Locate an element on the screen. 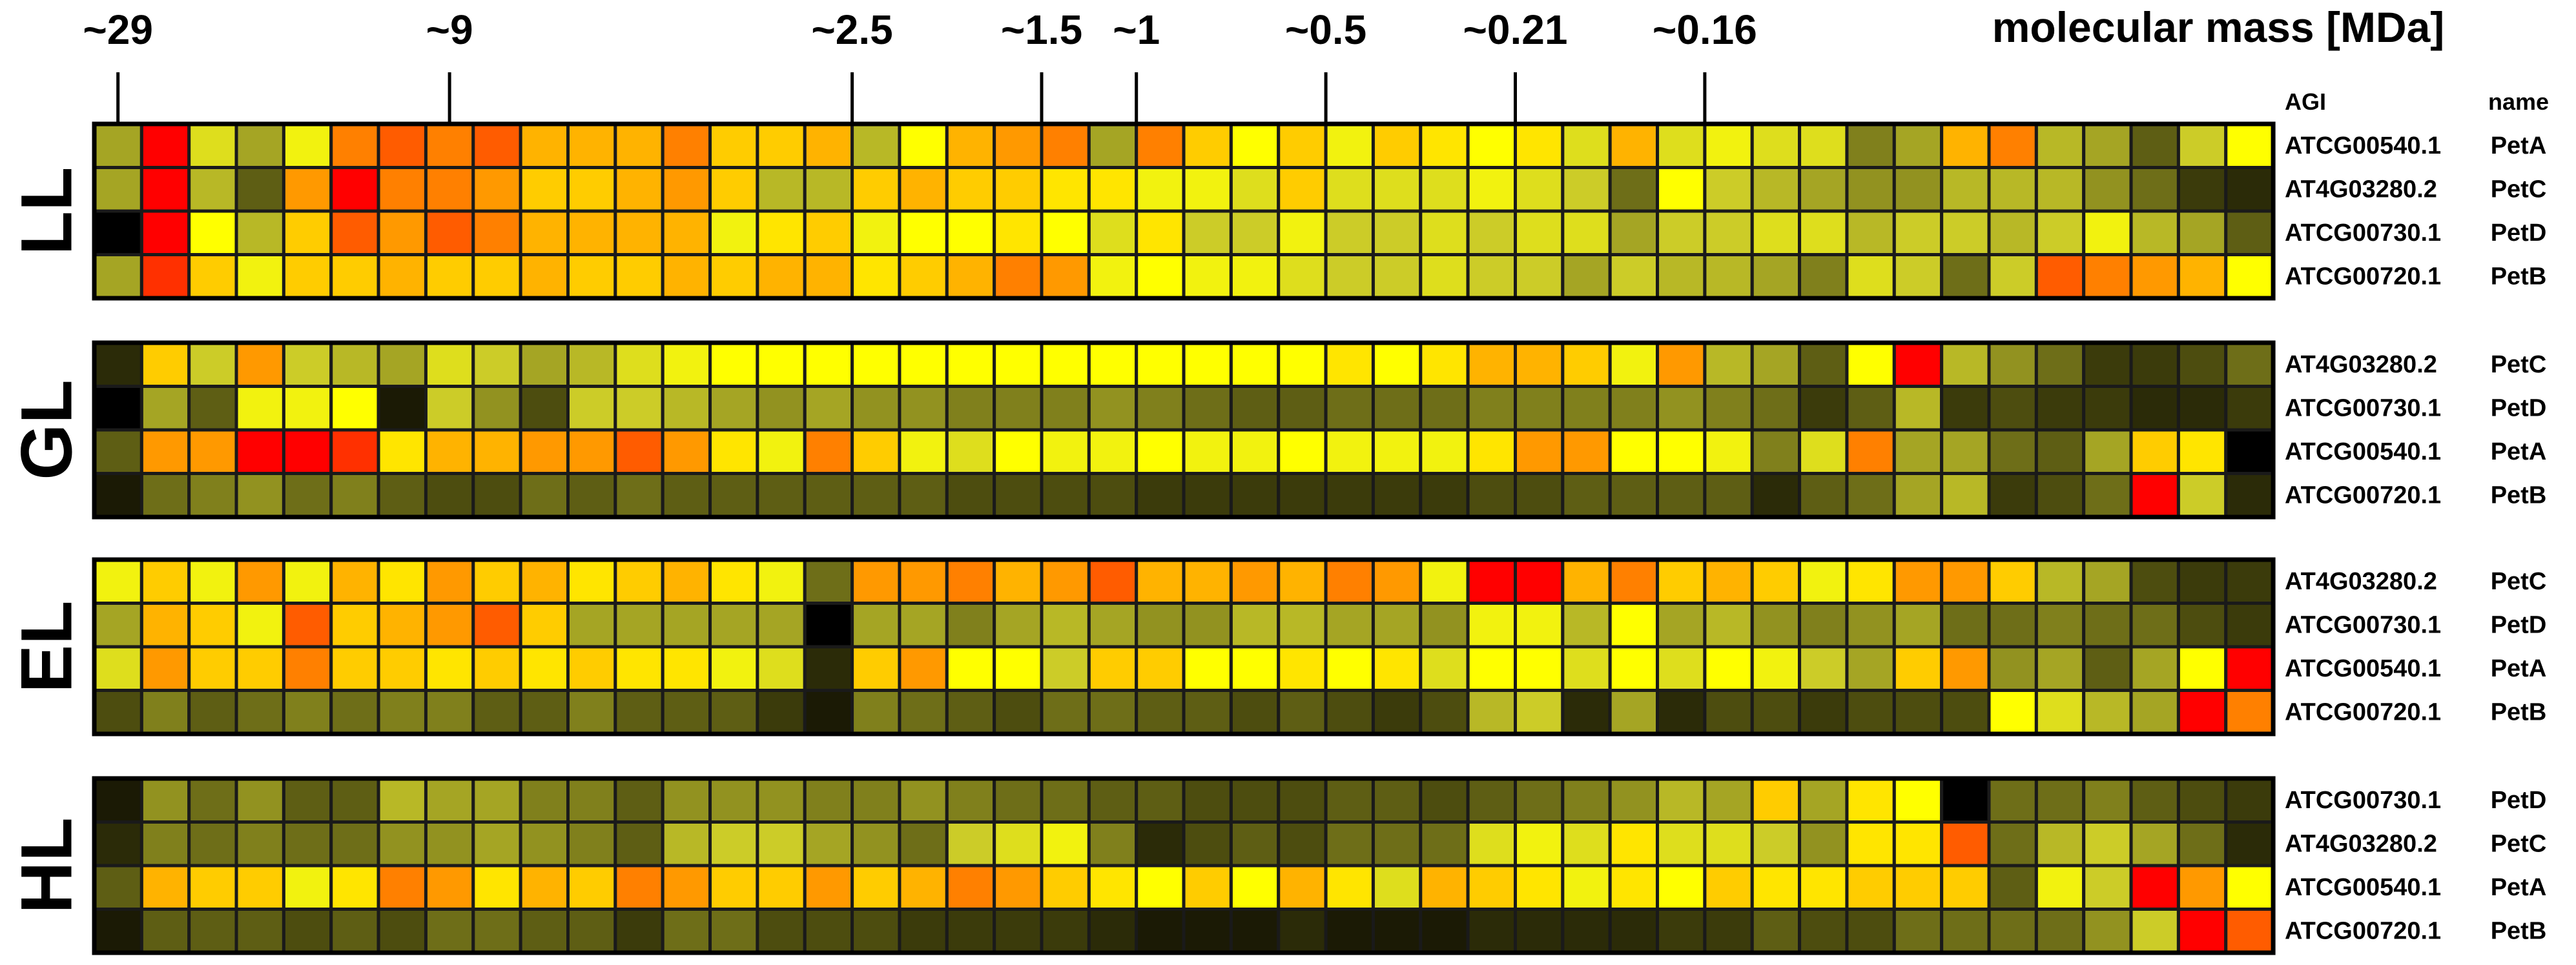  row-agi-label: ATCG00720.1 is located at coordinates (2363, 495).